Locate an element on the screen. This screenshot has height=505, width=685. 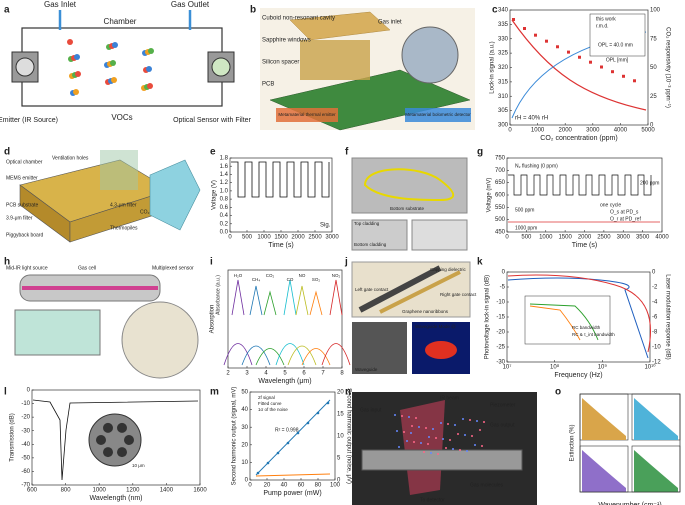
annotation: Metamaterial thermal emitter is located at coordinates (307, 114).